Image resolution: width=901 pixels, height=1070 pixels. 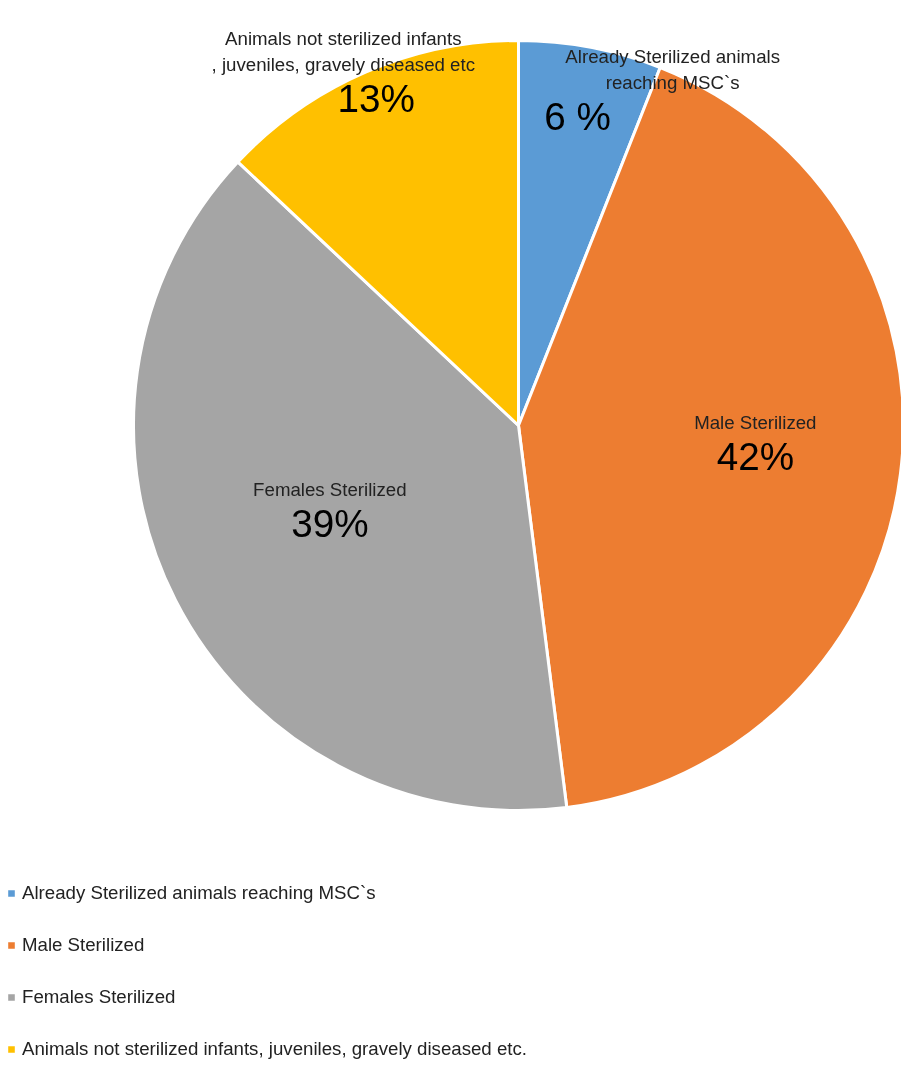 What do you see at coordinates (199, 893) in the screenshot?
I see `legend-label: Already Sterilized animals reaching MSC`s` at bounding box center [199, 893].